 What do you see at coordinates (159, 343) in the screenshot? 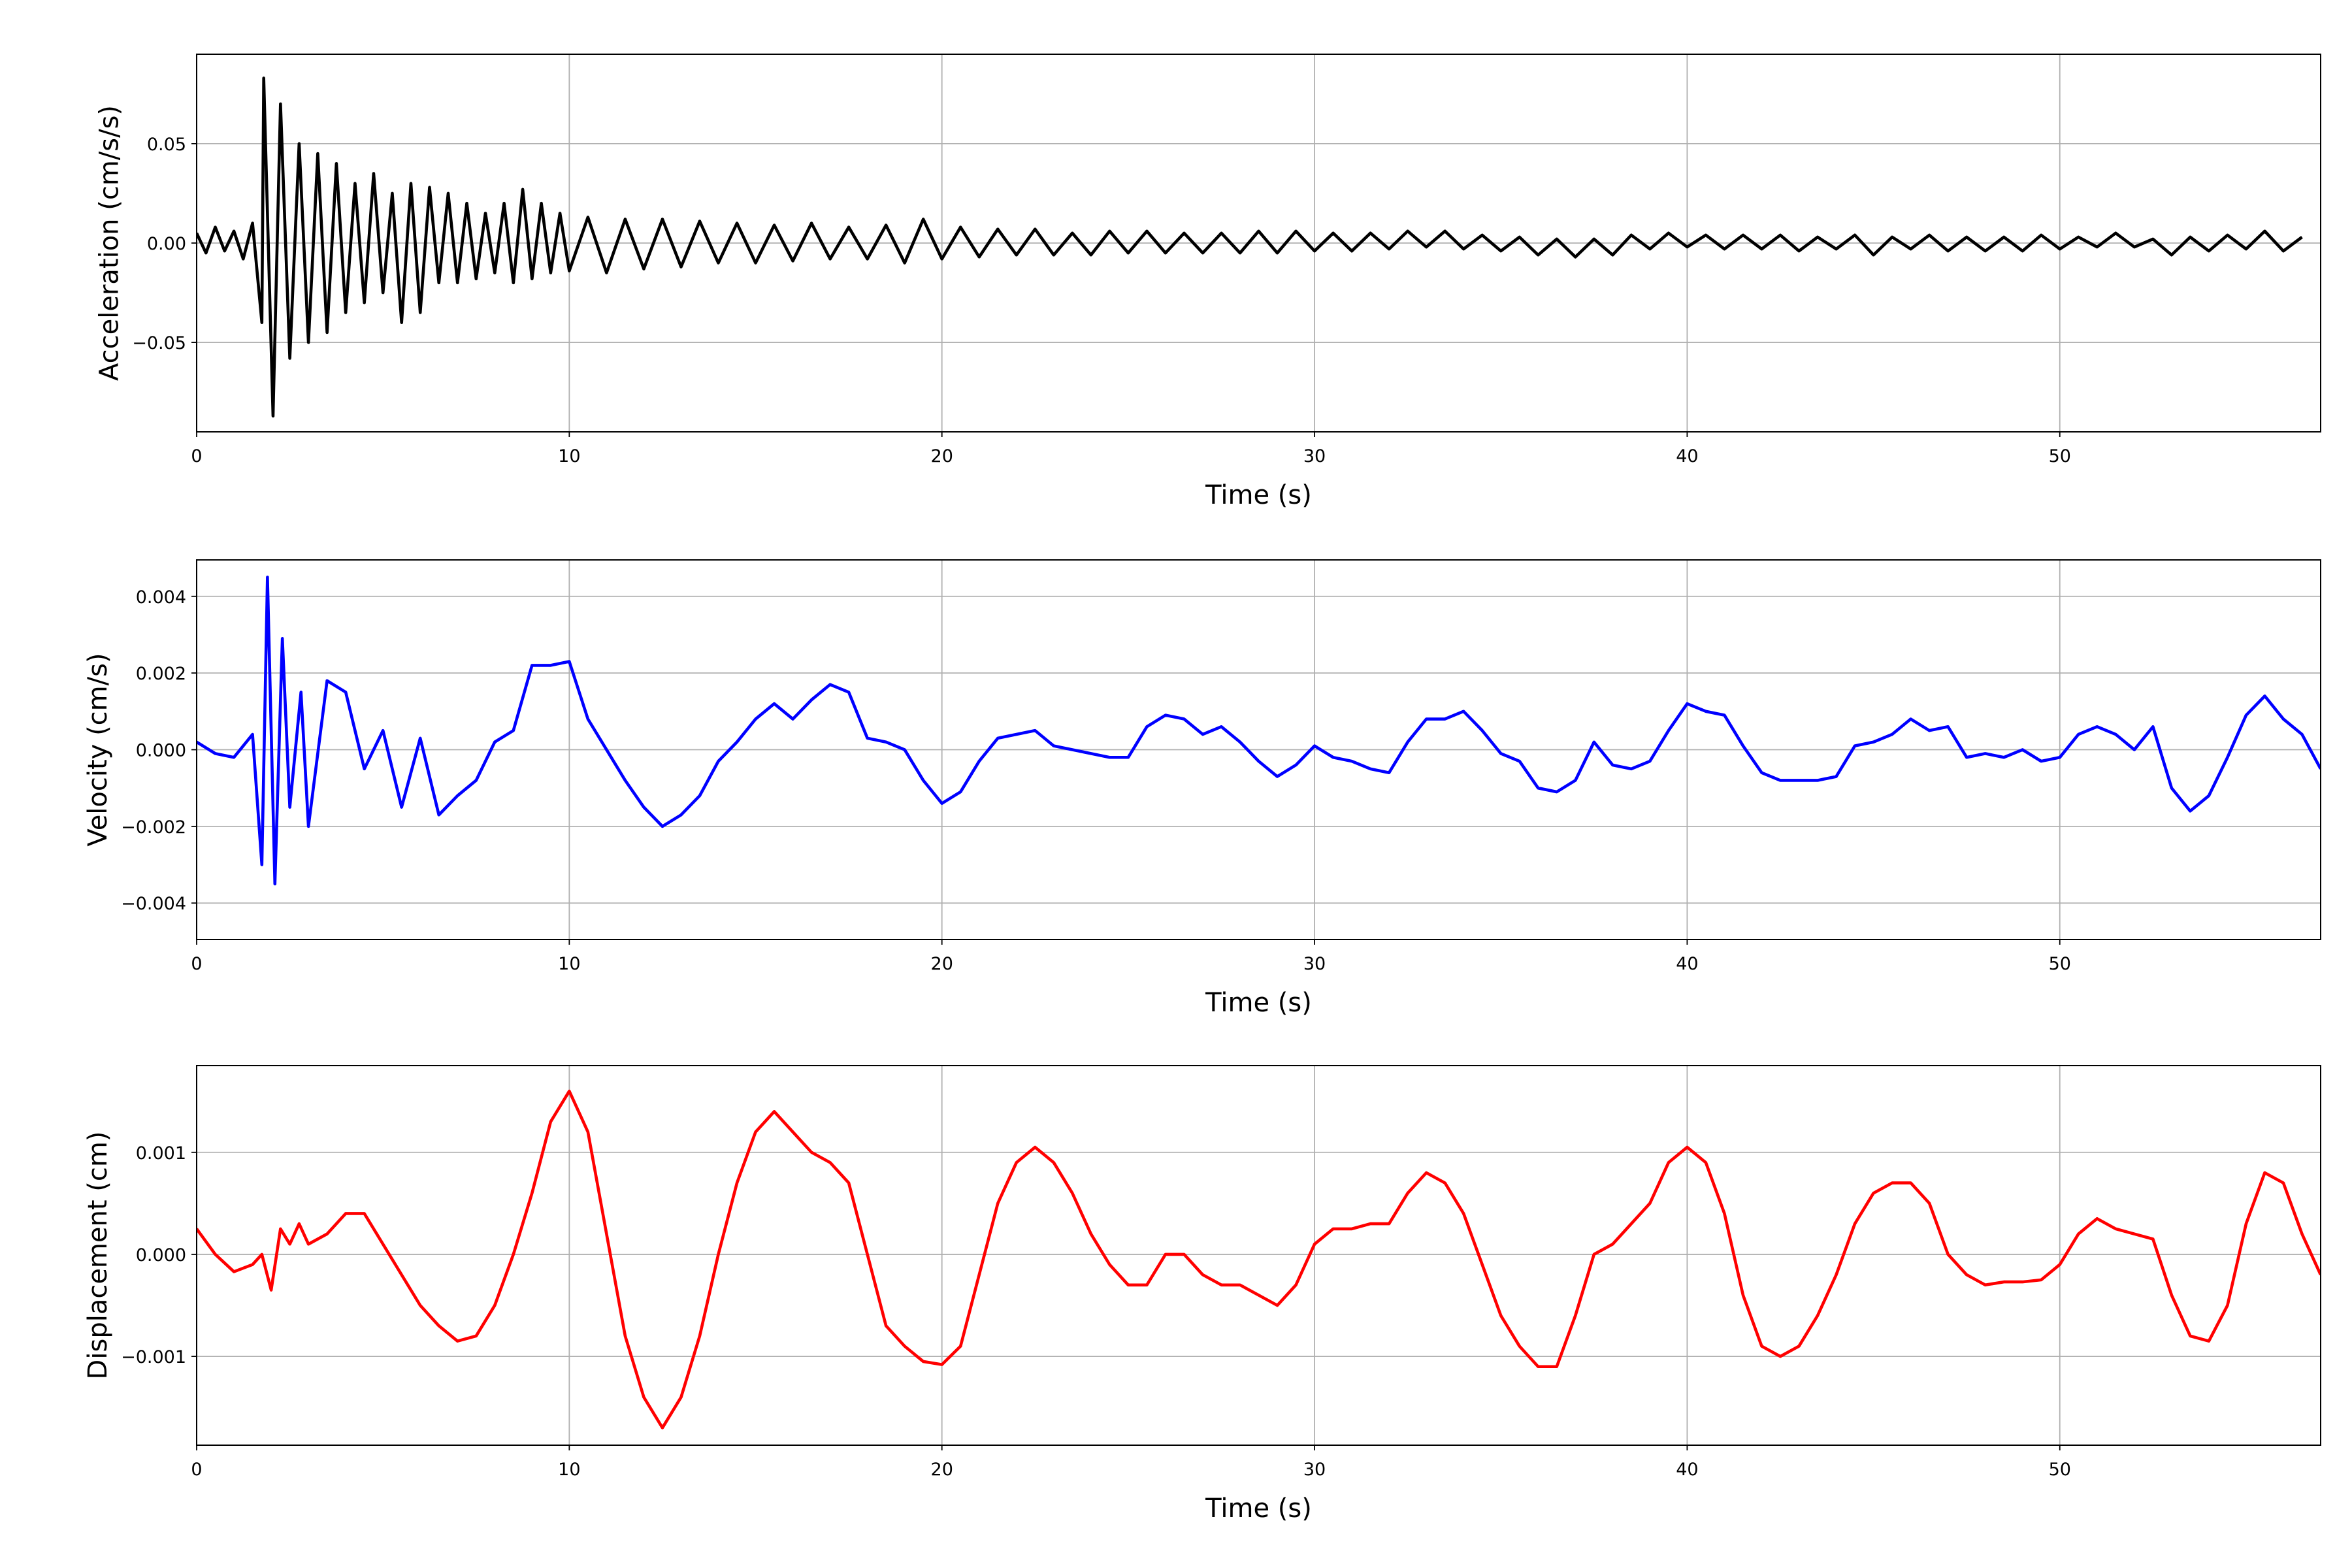
I see `y-tick-label: −0.05` at bounding box center [159, 343].